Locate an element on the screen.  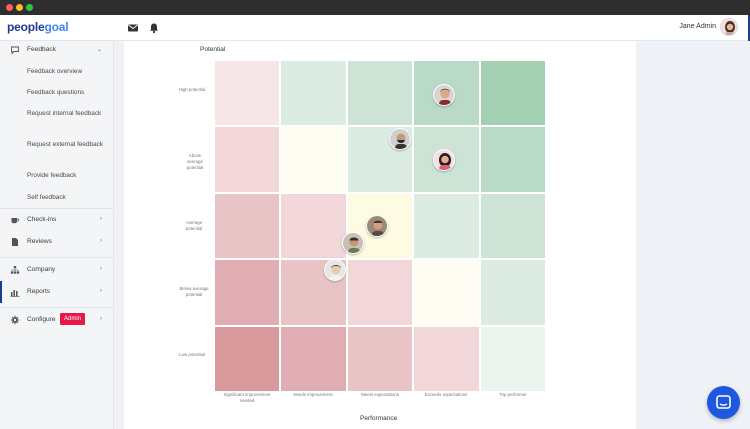
sidebar-item-reviews: Reviews › is located at coordinates (57, 242).